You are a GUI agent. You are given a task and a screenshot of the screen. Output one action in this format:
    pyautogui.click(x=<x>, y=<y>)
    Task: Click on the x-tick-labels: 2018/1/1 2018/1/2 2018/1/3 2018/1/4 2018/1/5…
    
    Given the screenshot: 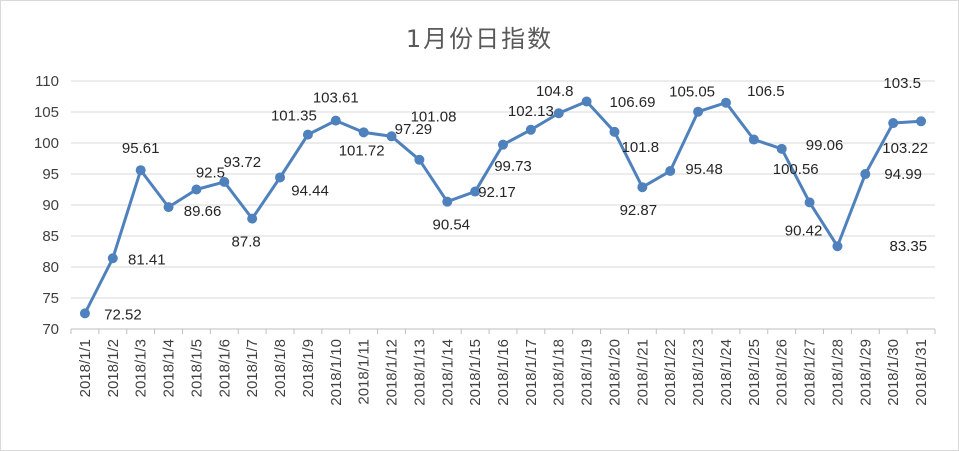 What is the action you would take?
    pyautogui.click(x=503, y=372)
    